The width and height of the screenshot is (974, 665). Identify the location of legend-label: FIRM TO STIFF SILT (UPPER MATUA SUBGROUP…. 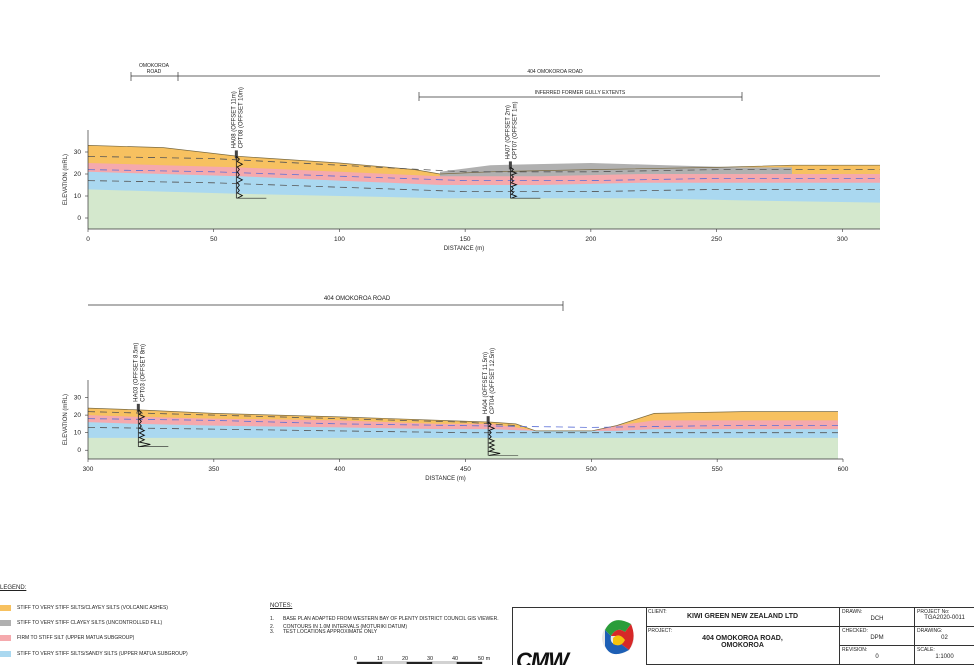
(76, 638).